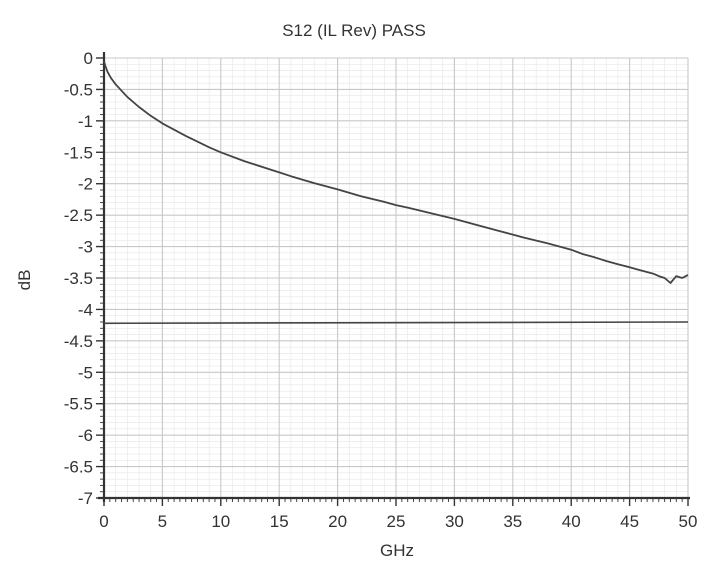 The width and height of the screenshot is (708, 561). I want to click on y-tick-label: -4, so click(85, 309).